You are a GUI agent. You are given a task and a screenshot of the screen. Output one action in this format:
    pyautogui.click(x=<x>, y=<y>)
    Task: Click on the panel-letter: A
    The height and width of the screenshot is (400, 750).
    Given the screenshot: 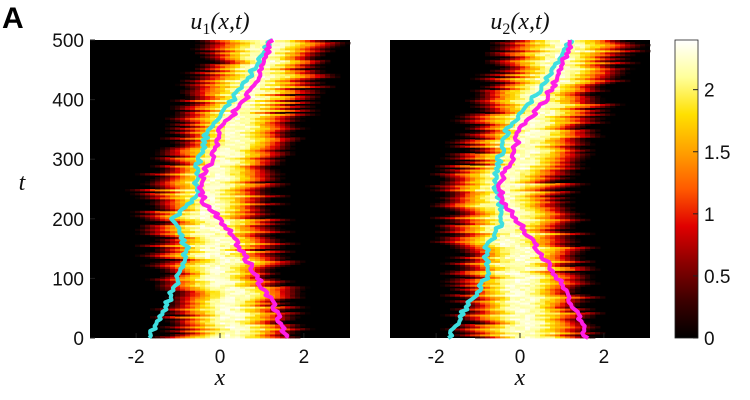 What is the action you would take?
    pyautogui.click(x=13, y=18)
    